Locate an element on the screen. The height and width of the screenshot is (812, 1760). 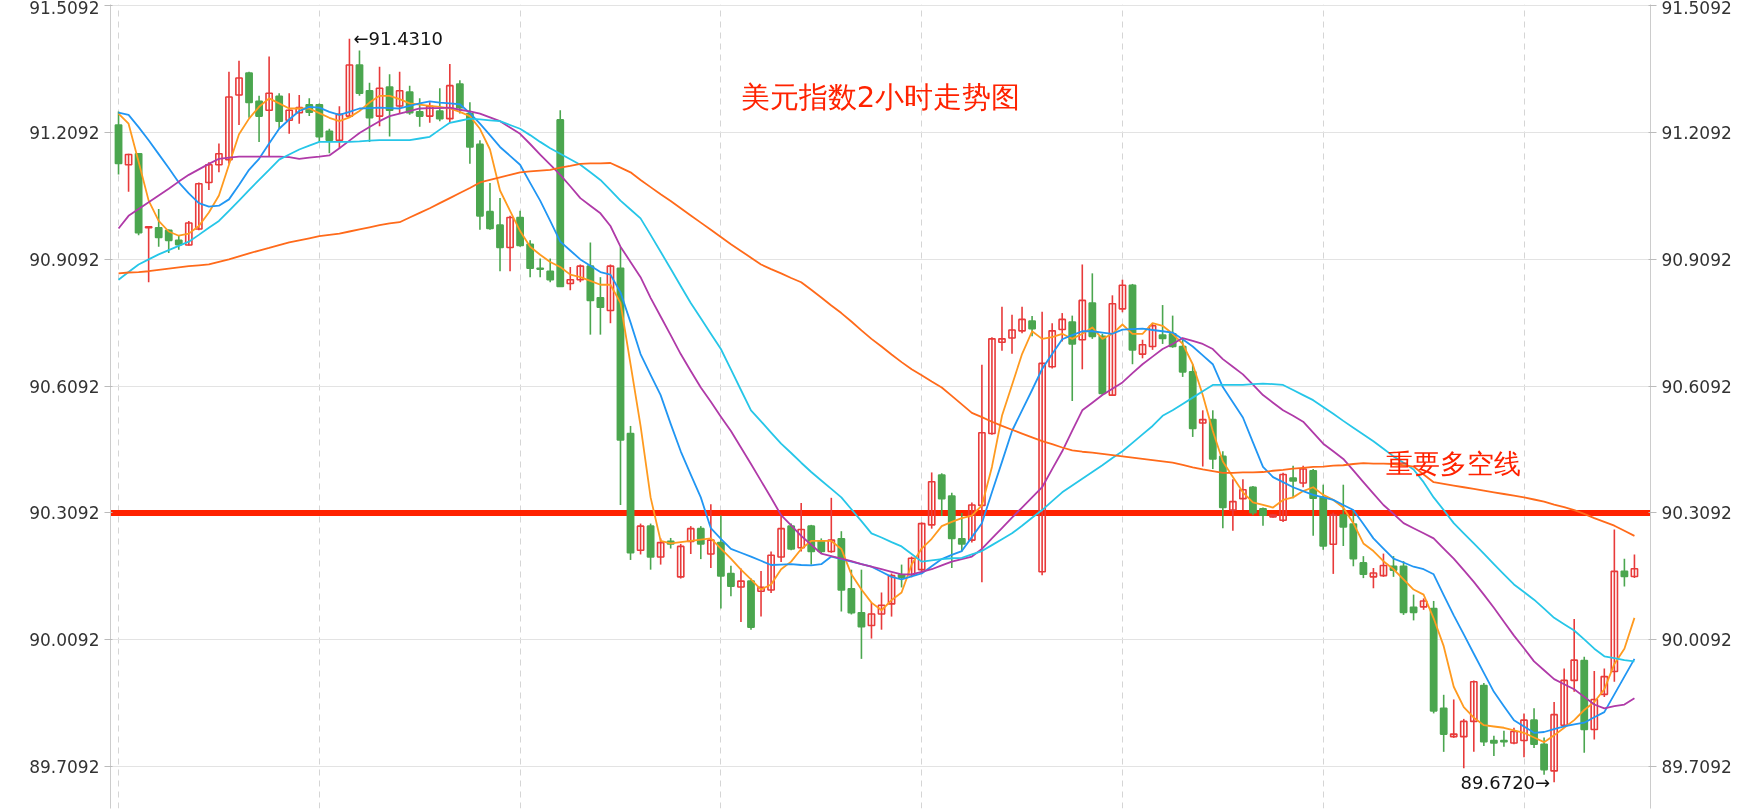
annotation: 89.6720→ is located at coordinates (1505, 782).